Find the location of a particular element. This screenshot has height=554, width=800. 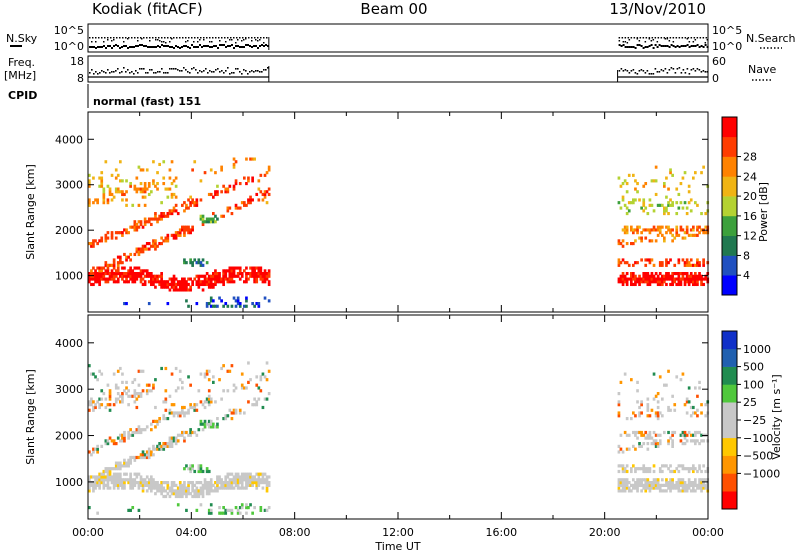

velocity-ylabel: Slant Range [km] is located at coordinates (30, 417).